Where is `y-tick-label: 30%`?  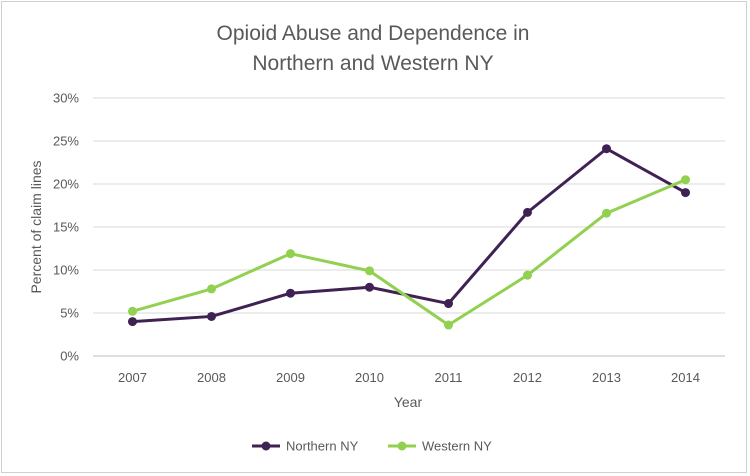 y-tick-label: 30% is located at coordinates (66, 98).